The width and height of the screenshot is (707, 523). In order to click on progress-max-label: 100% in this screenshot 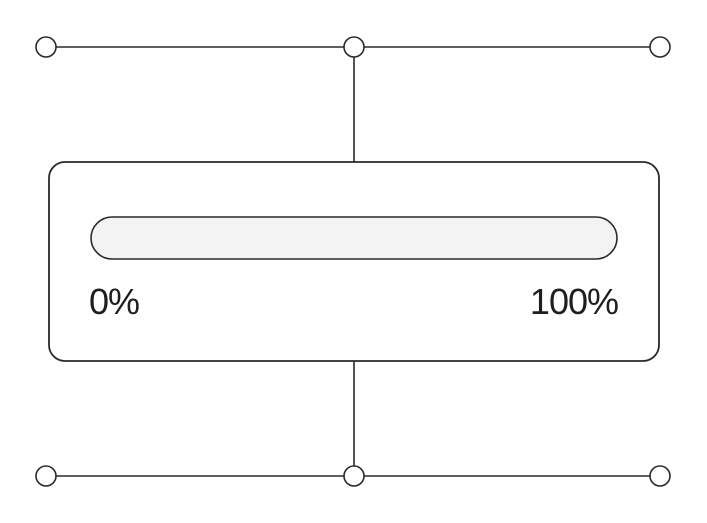, I will do `click(574, 301)`.